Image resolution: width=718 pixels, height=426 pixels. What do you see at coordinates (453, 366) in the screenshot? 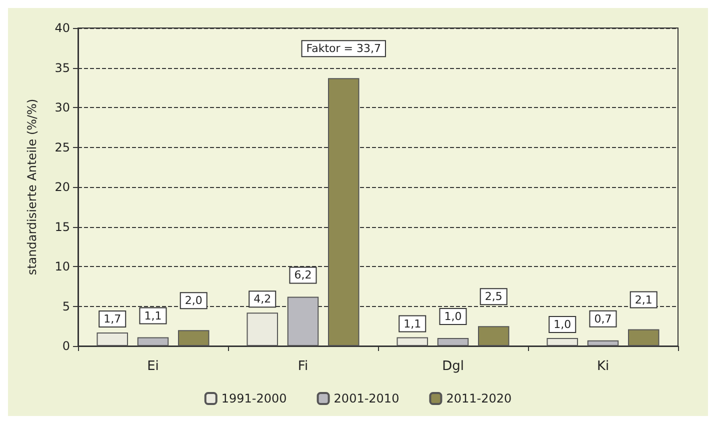
I see `x-tick-label: Dgl` at bounding box center [453, 366].